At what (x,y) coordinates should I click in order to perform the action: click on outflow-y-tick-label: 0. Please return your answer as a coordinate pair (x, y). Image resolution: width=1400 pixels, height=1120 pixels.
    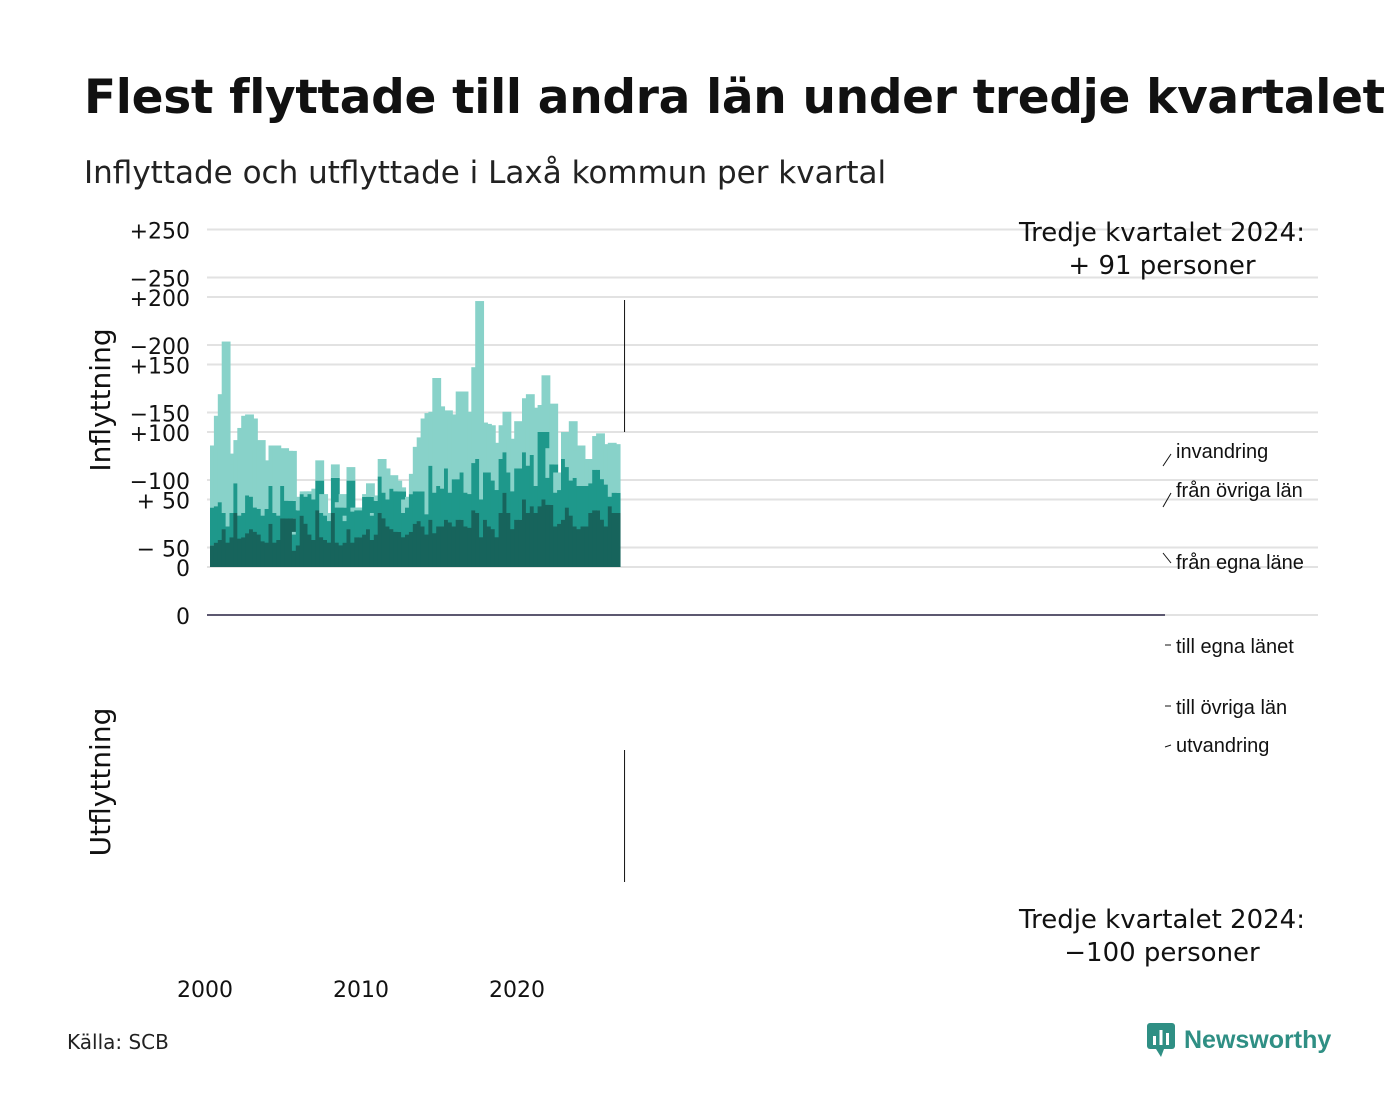
    Looking at the image, I should click on (183, 617).